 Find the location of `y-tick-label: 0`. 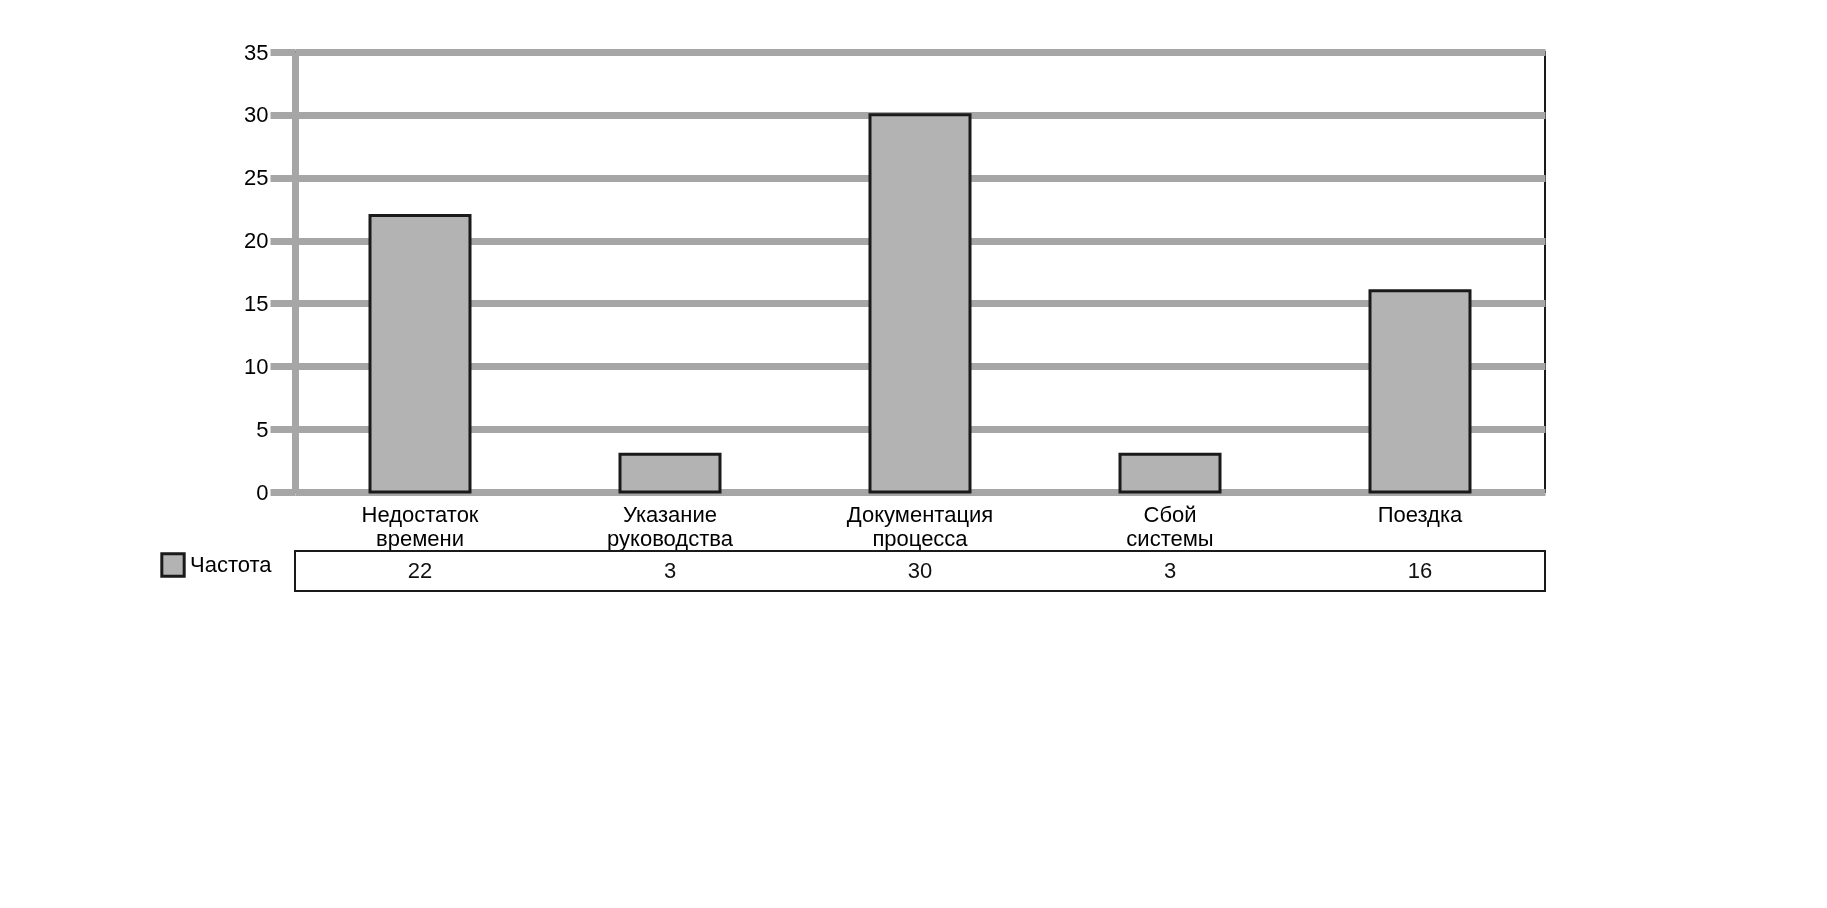

y-tick-label: 0 is located at coordinates (262, 492).